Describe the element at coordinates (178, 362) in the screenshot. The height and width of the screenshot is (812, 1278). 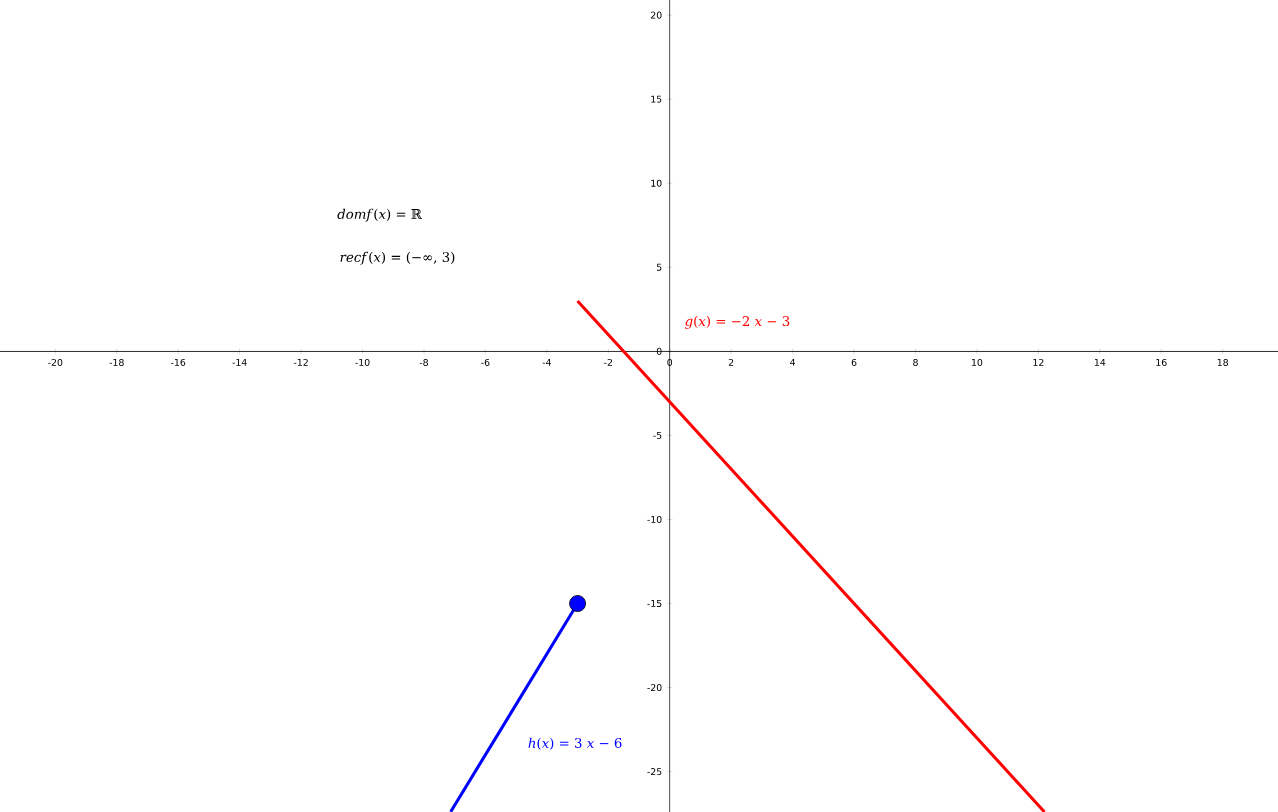
I see `x-tick-label: -16` at that location.